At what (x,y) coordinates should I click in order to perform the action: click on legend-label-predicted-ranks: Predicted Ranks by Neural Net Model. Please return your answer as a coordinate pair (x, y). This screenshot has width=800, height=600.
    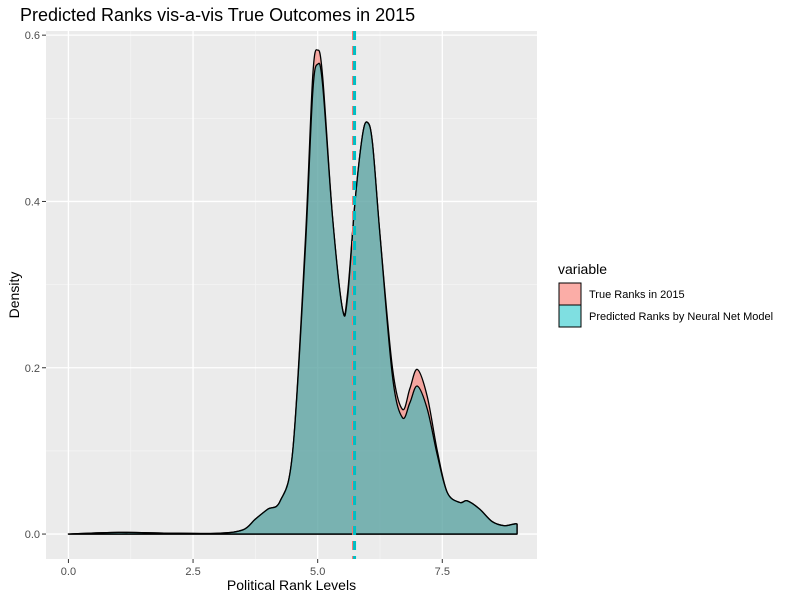
    Looking at the image, I should click on (681, 317).